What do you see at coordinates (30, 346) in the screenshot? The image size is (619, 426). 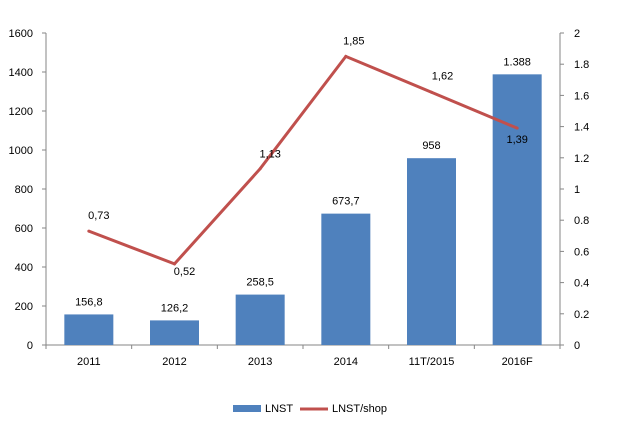 I see `left-tick-label: 0` at bounding box center [30, 346].